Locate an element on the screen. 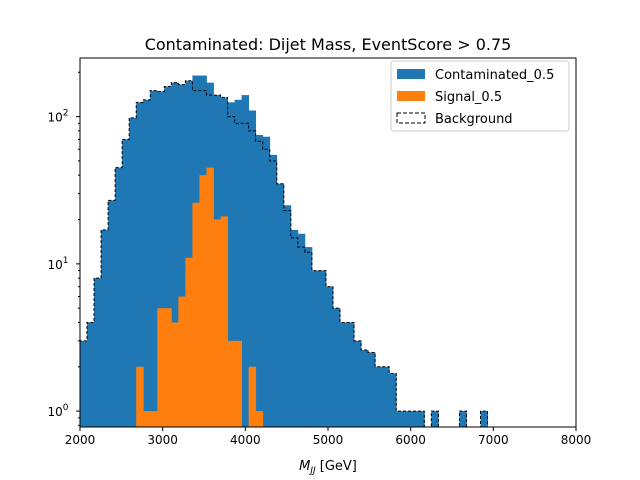  y-tick-label: 10² is located at coordinates (57, 117).